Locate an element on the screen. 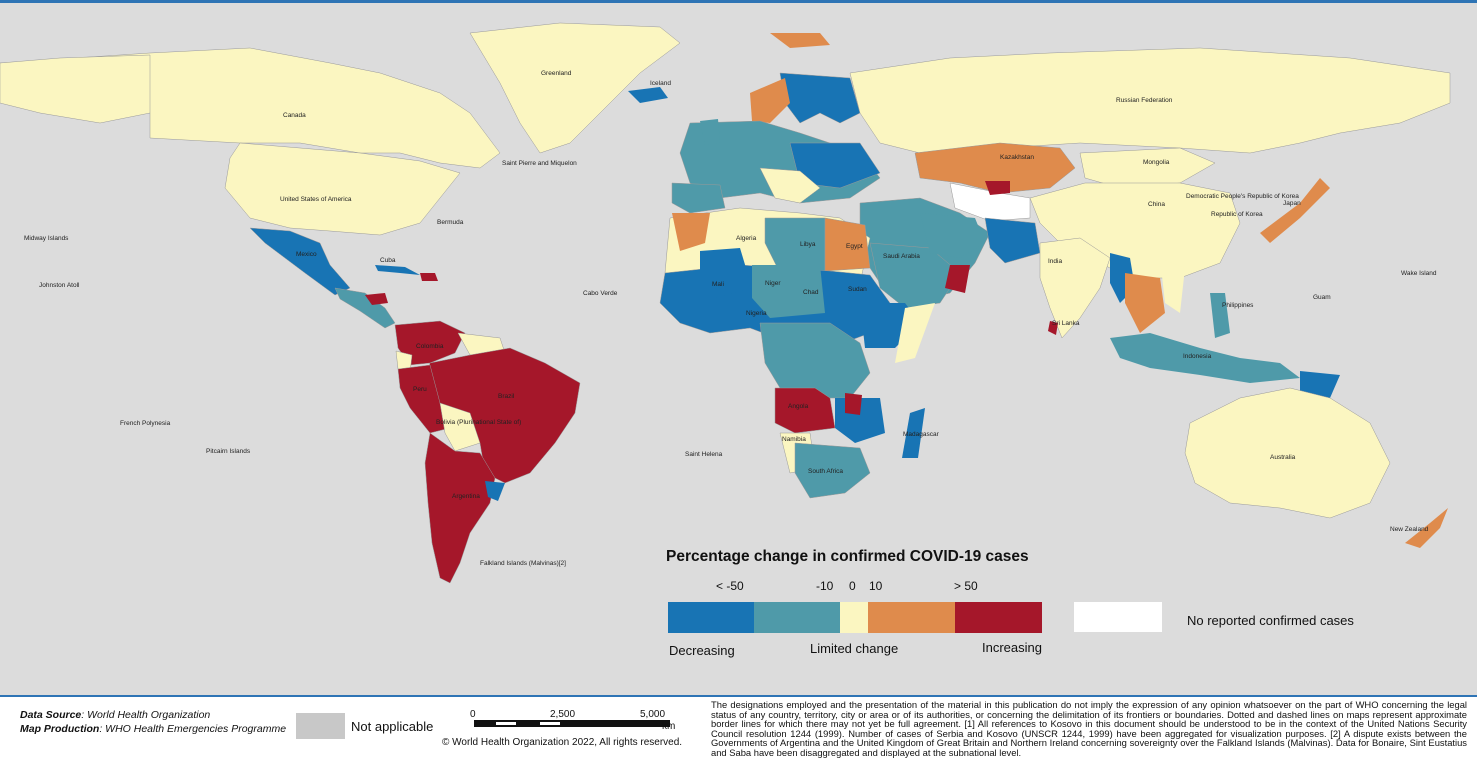  label-egypt: Egypt is located at coordinates (854, 246).